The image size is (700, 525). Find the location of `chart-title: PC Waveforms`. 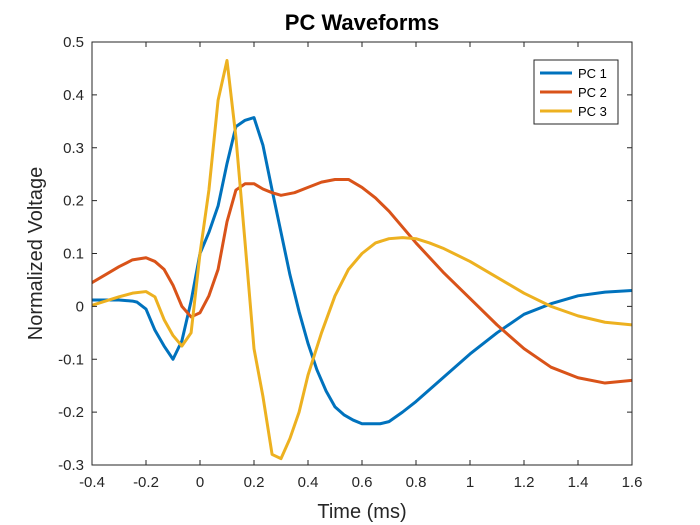

chart-title: PC Waveforms is located at coordinates (362, 22).